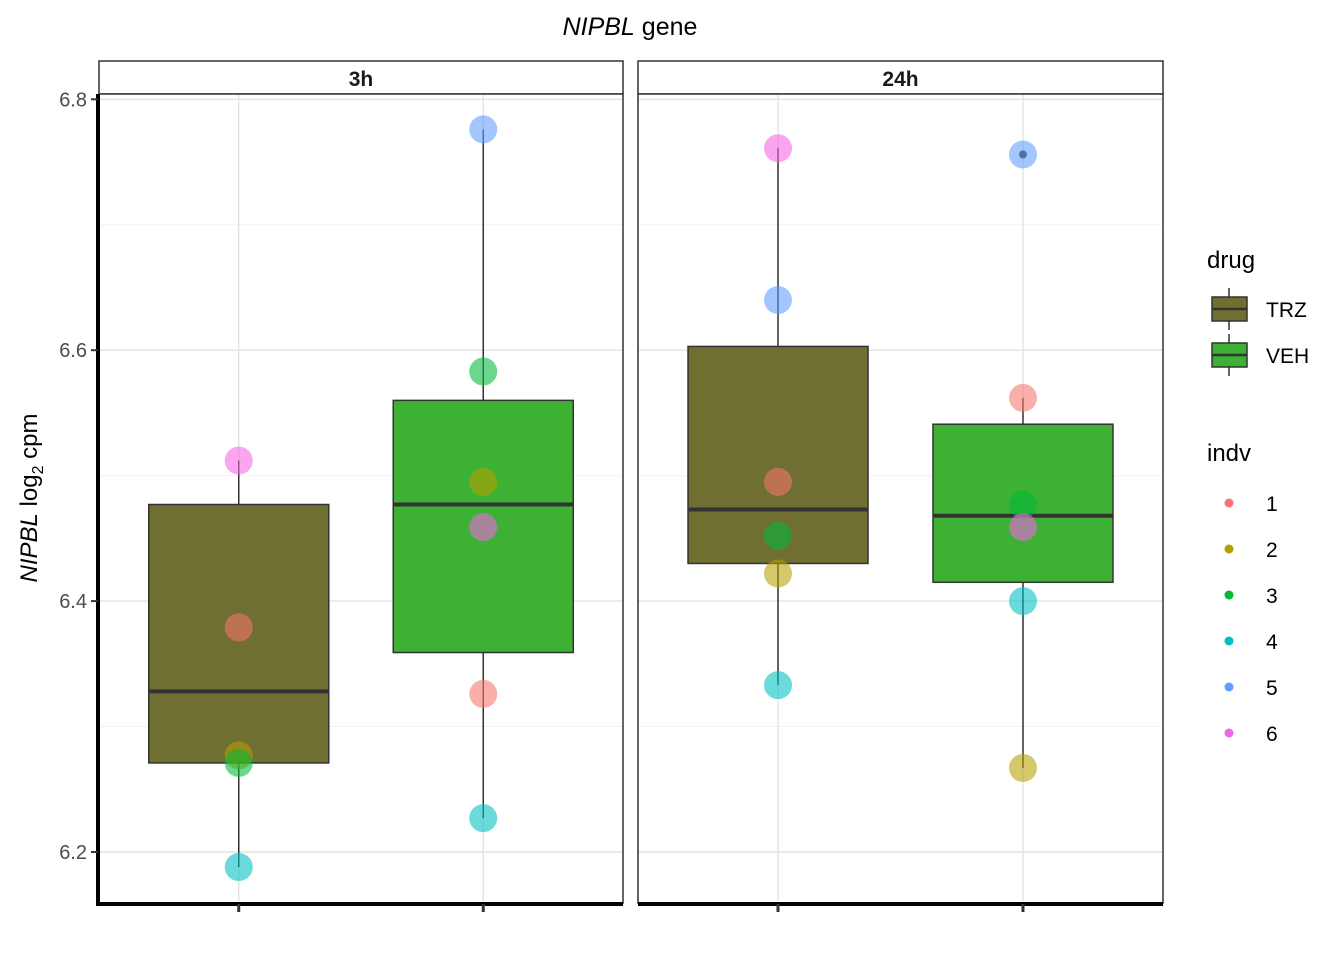 The width and height of the screenshot is (1344, 960). I want to click on chart-title: NIPBL gene, so click(630, 27).